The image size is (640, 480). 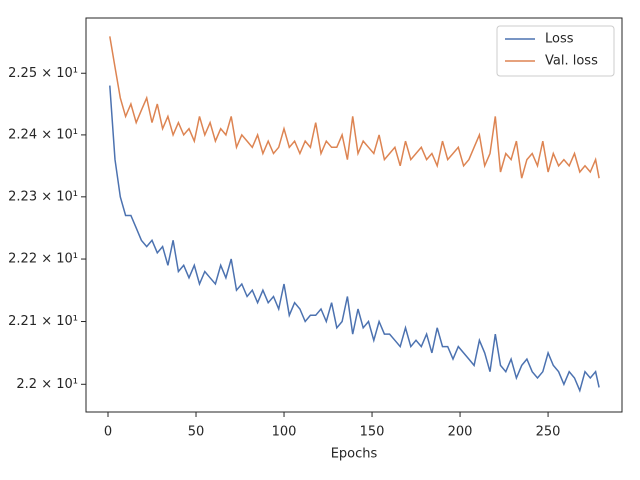 What do you see at coordinates (43, 134) in the screenshot?
I see `y-tick-label: 2.24 × 10¹` at bounding box center [43, 134].